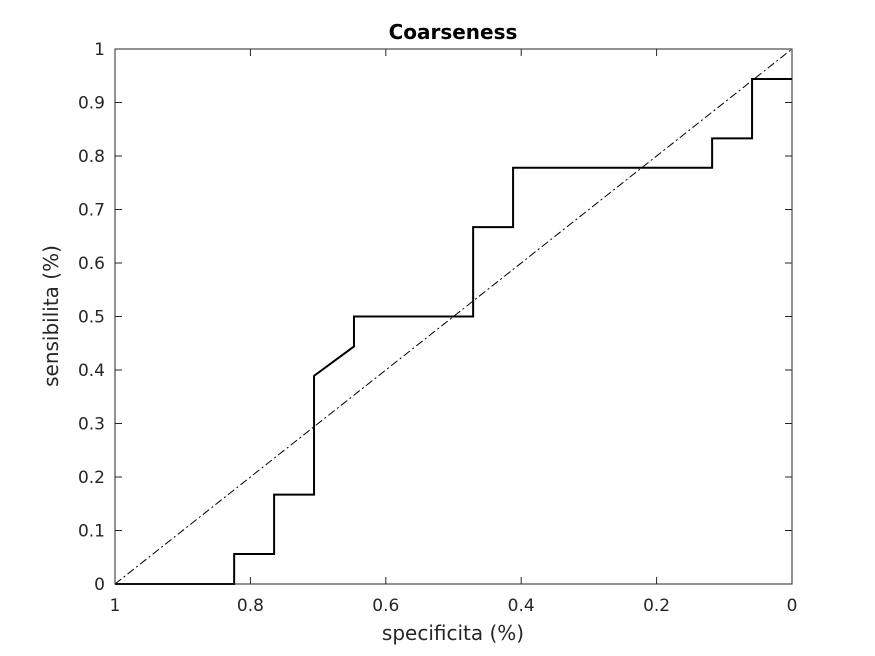 This screenshot has height=656, width=875. What do you see at coordinates (115, 606) in the screenshot?
I see `x-tick-label: 1` at bounding box center [115, 606].